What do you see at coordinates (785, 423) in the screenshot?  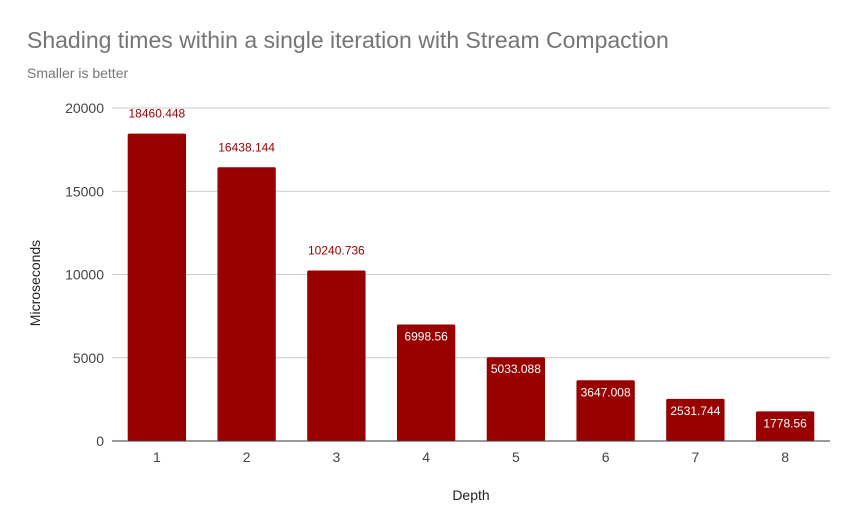 I see `data-label: 1778.56` at bounding box center [785, 423].